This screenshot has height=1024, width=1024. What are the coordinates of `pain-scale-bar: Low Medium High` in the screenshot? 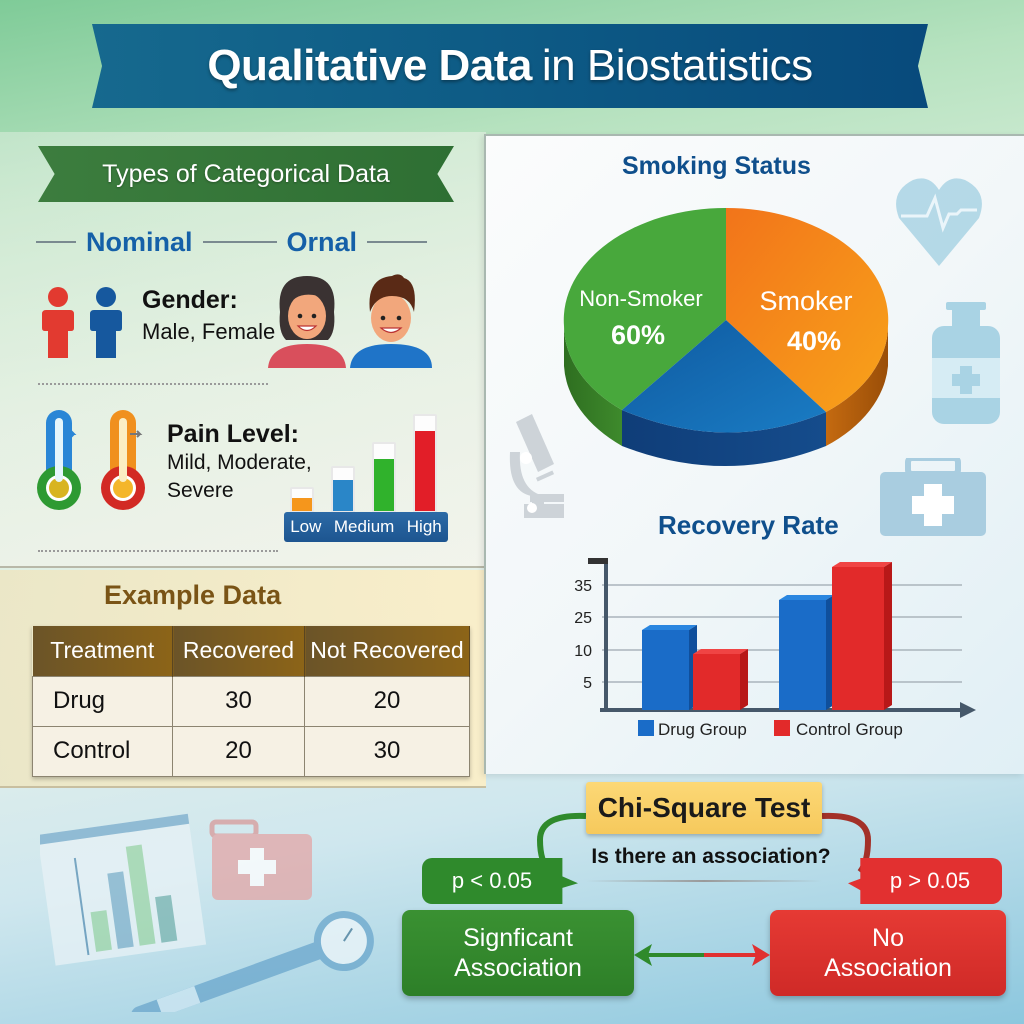 It's located at (366, 527).